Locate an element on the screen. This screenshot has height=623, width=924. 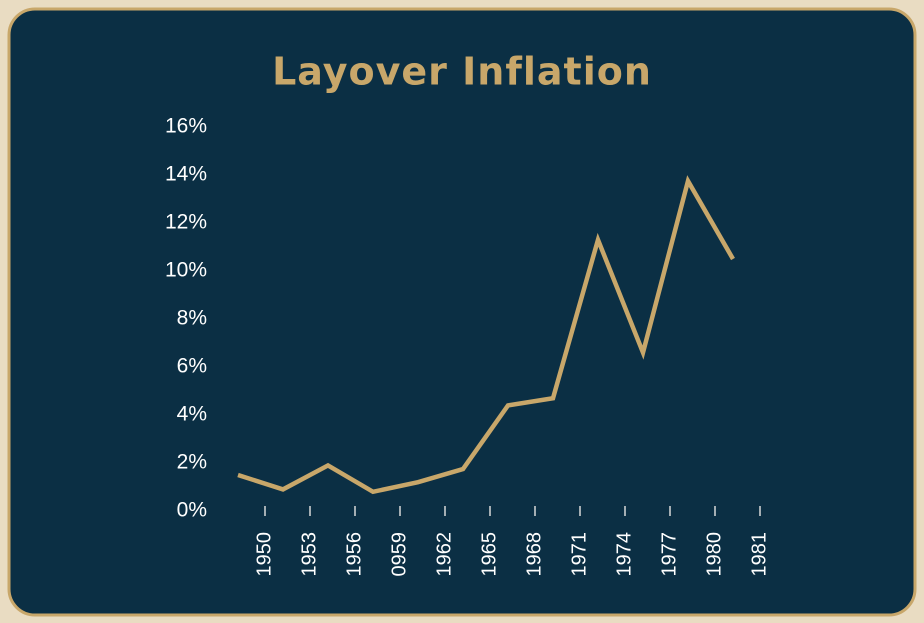
x-tick-label: 1962 is located at coordinates (444, 554).